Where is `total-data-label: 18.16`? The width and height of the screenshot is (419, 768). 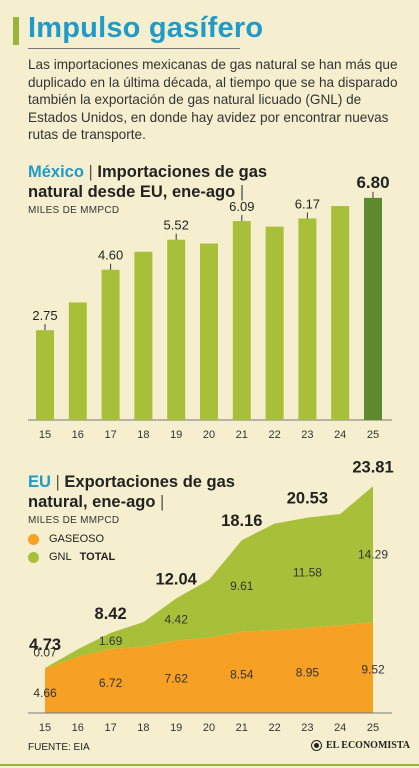 total-data-label: 18.16 is located at coordinates (241, 521).